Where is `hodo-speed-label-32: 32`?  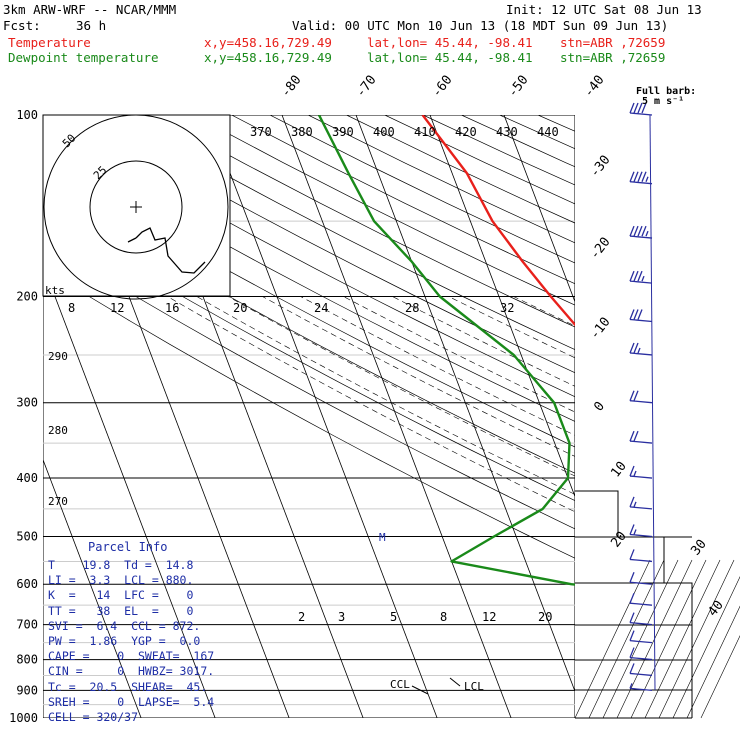 hodo-speed-label-32: 32 is located at coordinates (507, 308).